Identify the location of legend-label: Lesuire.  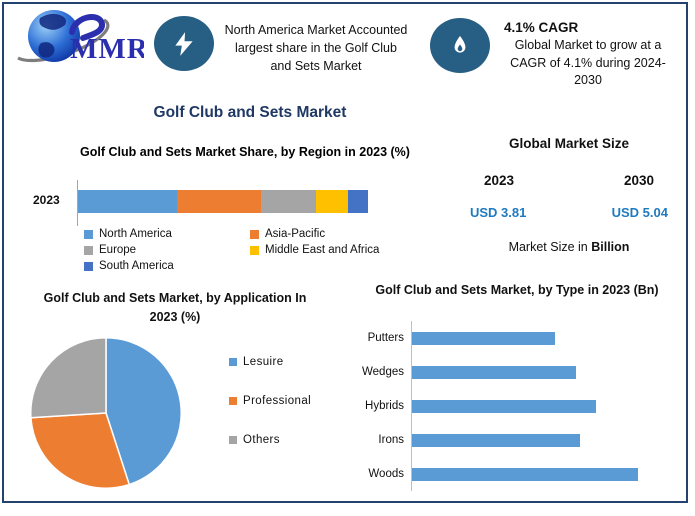
(263, 362).